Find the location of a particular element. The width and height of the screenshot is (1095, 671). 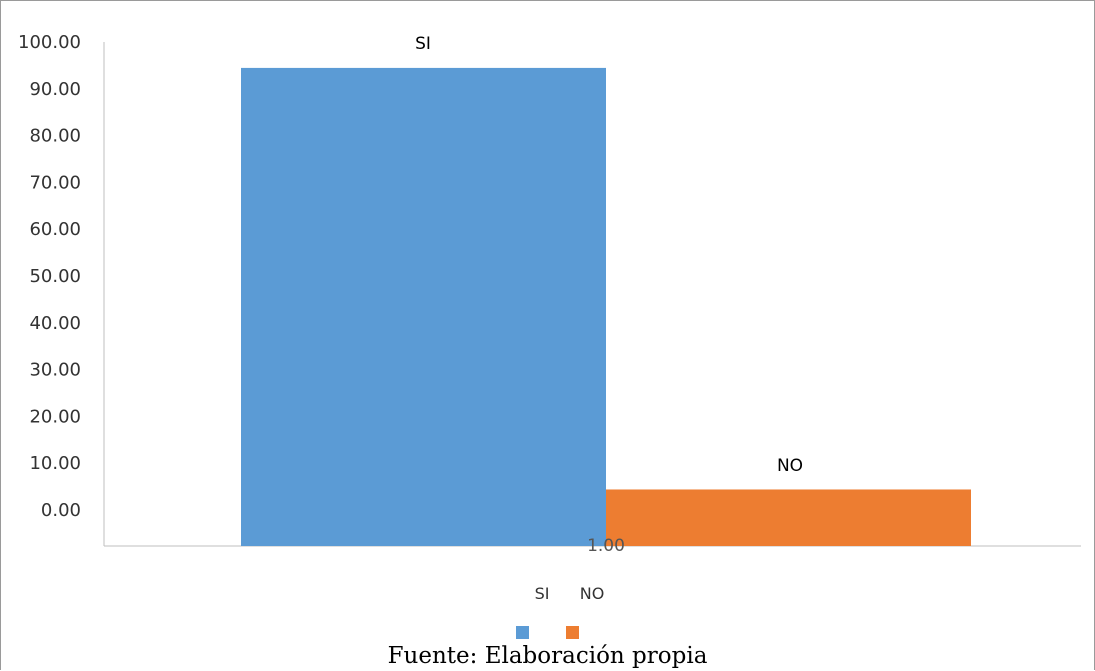

value-label-no: 1.00 is located at coordinates (606, 546).